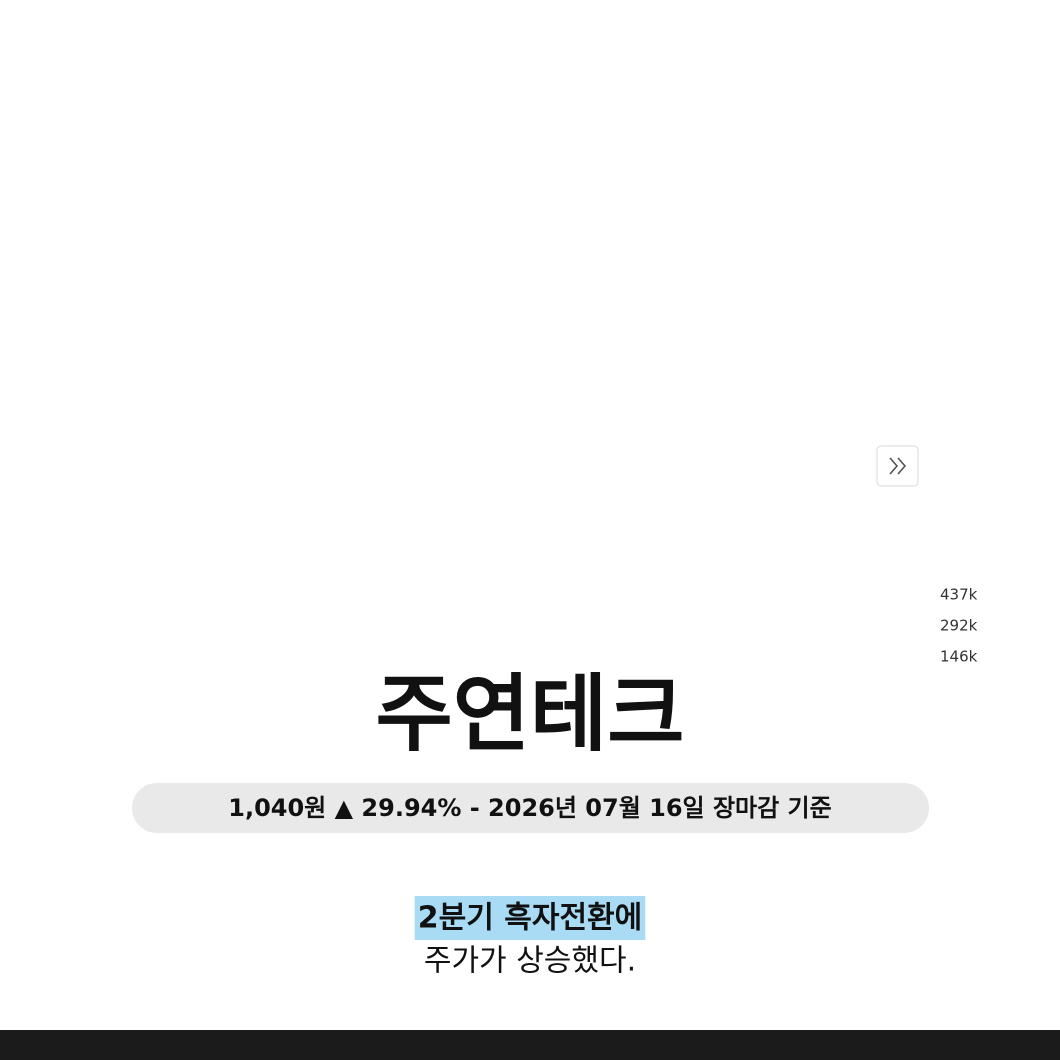  I want to click on title: 주연테크, so click(529, 714).